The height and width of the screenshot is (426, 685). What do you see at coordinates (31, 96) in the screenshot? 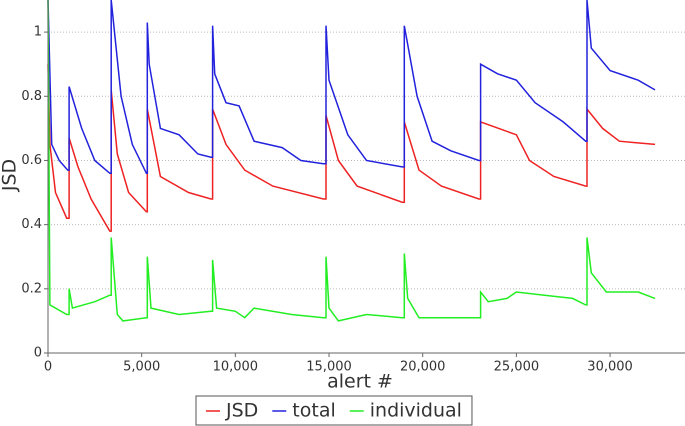
I see `y-tick-label: 0.8` at bounding box center [31, 96].